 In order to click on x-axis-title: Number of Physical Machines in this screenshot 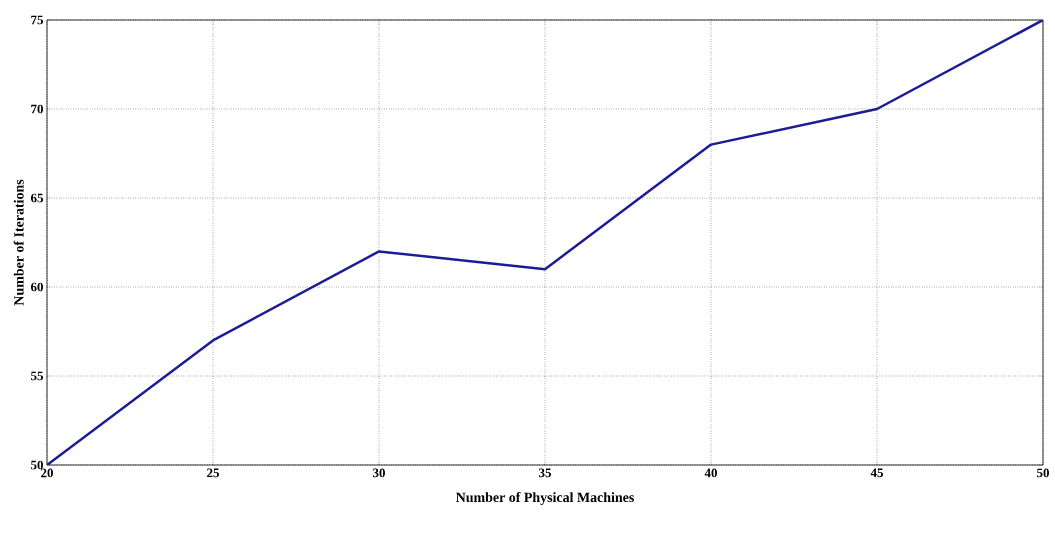, I will do `click(544, 498)`.